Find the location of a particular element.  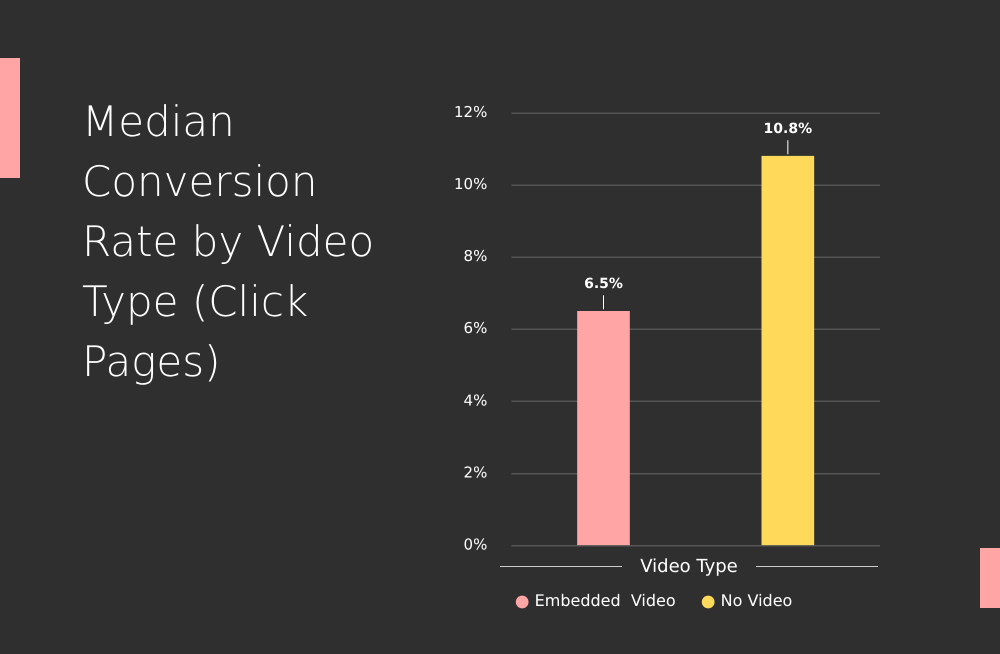

data-label: 6.5% is located at coordinates (603, 284).